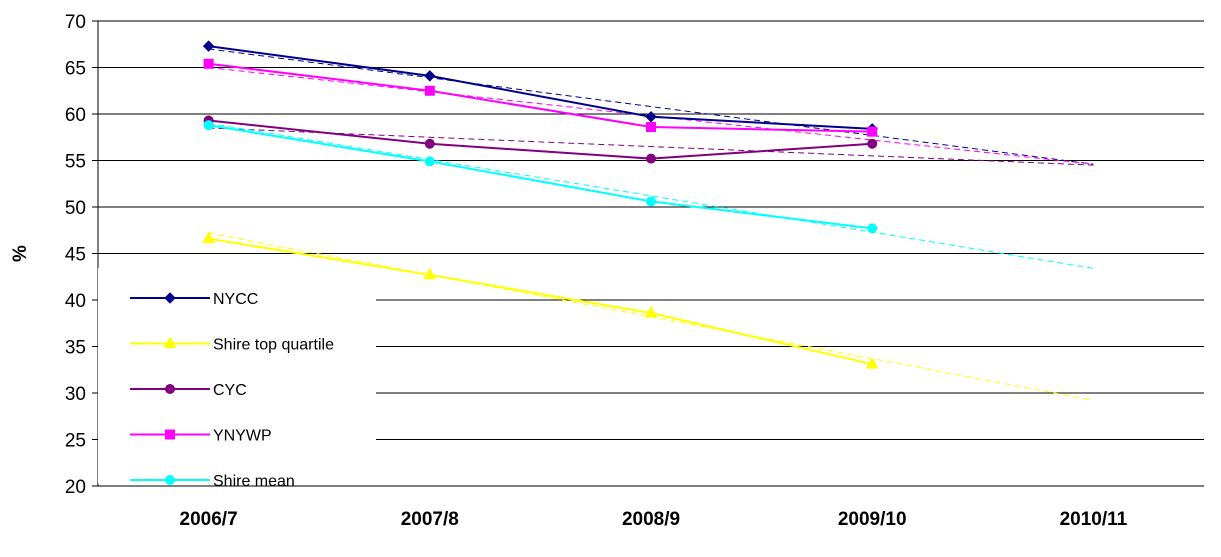 The image size is (1221, 557). I want to click on series-line-ynywp, so click(540, 97).